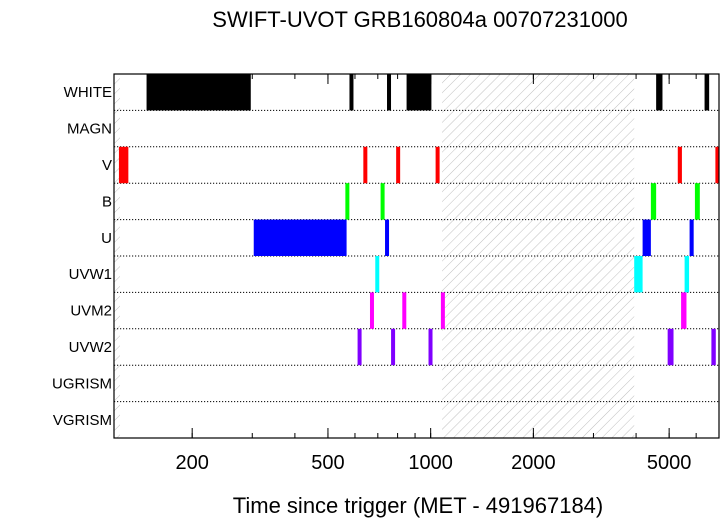 Image resolution: width=721 pixels, height=522 pixels. Describe the element at coordinates (419, 19) in the screenshot. I see `chart-title: SWIFT-UVOT GRB160804a 00707231000` at that location.